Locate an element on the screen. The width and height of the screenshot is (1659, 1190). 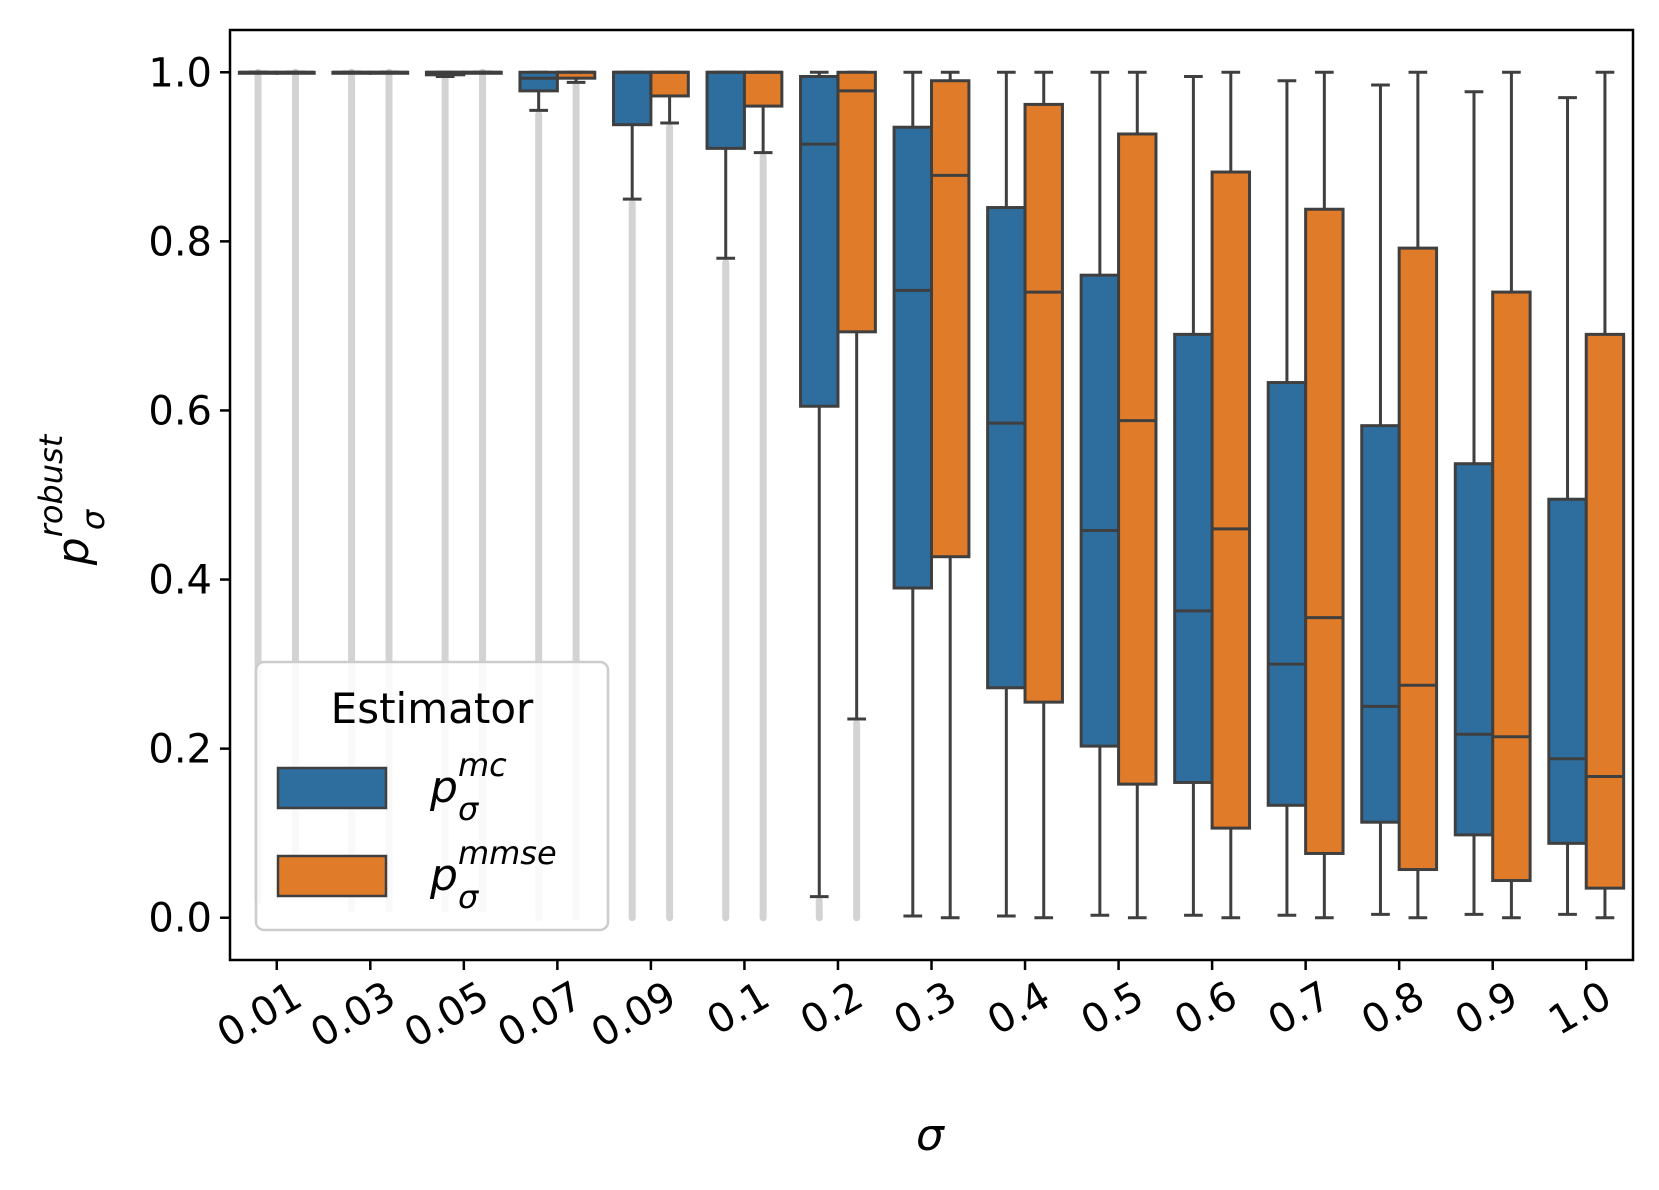
box-mmse-0.9 is located at coordinates (1511, 495).